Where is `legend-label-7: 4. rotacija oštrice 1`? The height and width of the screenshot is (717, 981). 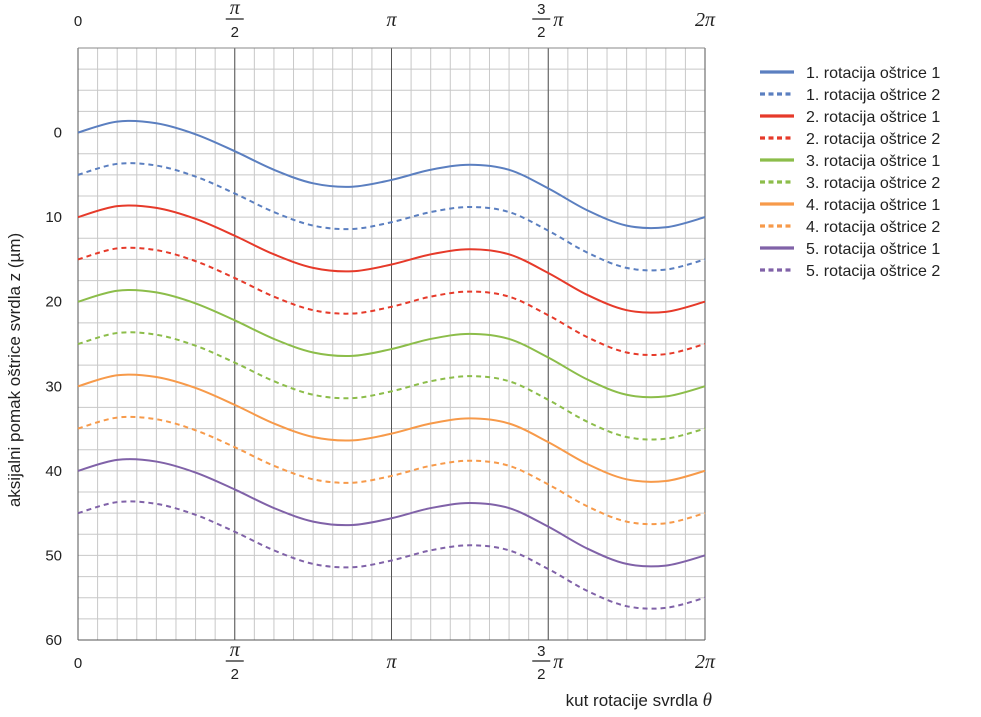 legend-label-7: 4. rotacija oštrice 1 is located at coordinates (873, 205).